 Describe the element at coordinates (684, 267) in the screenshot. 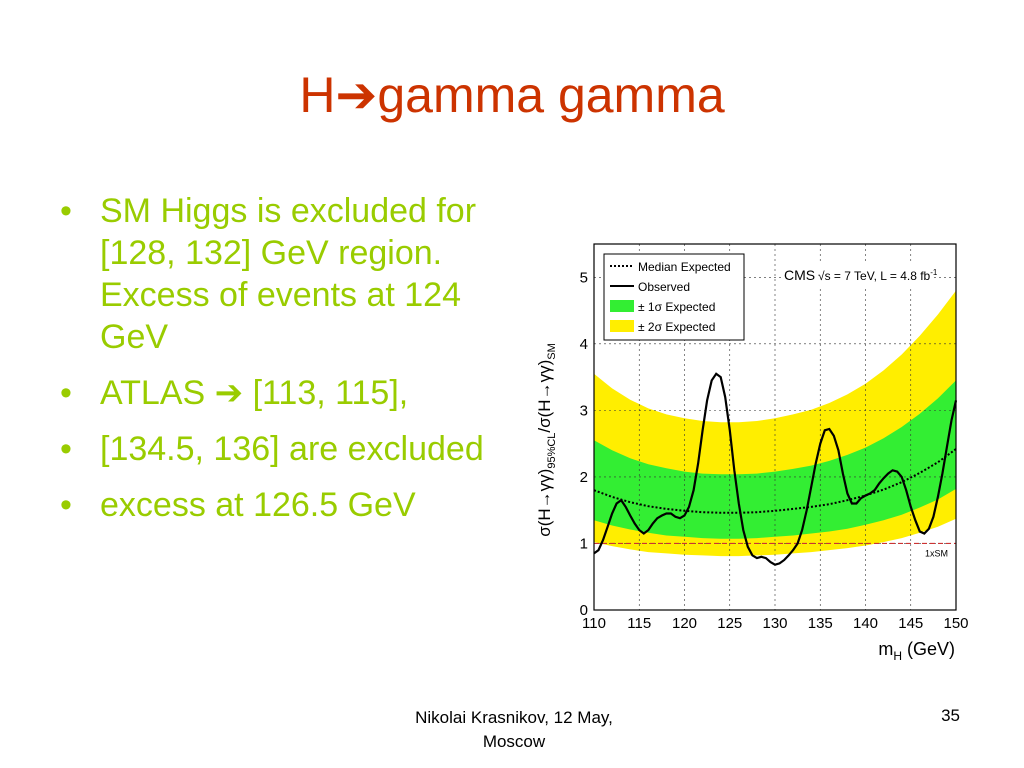

I see `legend-median-label: Median Expected` at that location.